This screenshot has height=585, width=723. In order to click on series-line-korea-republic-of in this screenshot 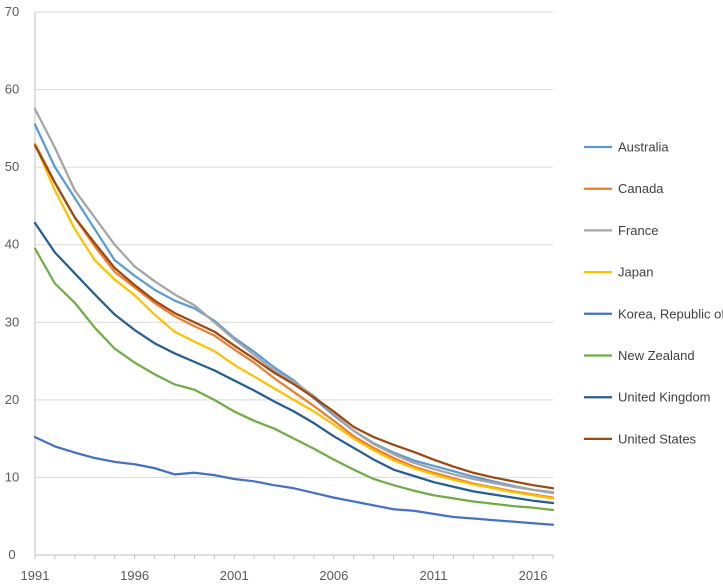, I will do `click(294, 480)`.